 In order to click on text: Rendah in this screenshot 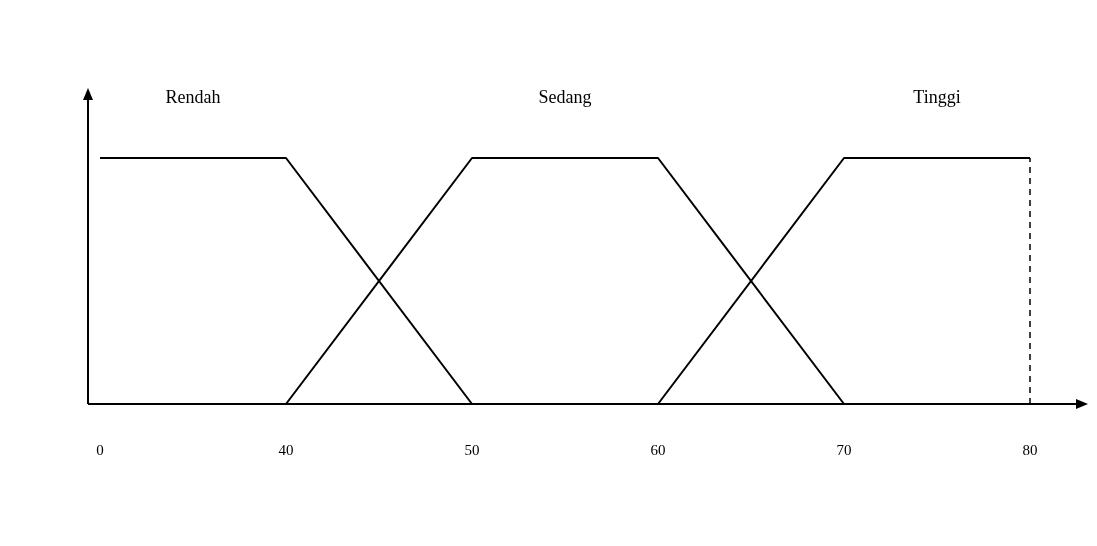, I will do `click(193, 97)`.